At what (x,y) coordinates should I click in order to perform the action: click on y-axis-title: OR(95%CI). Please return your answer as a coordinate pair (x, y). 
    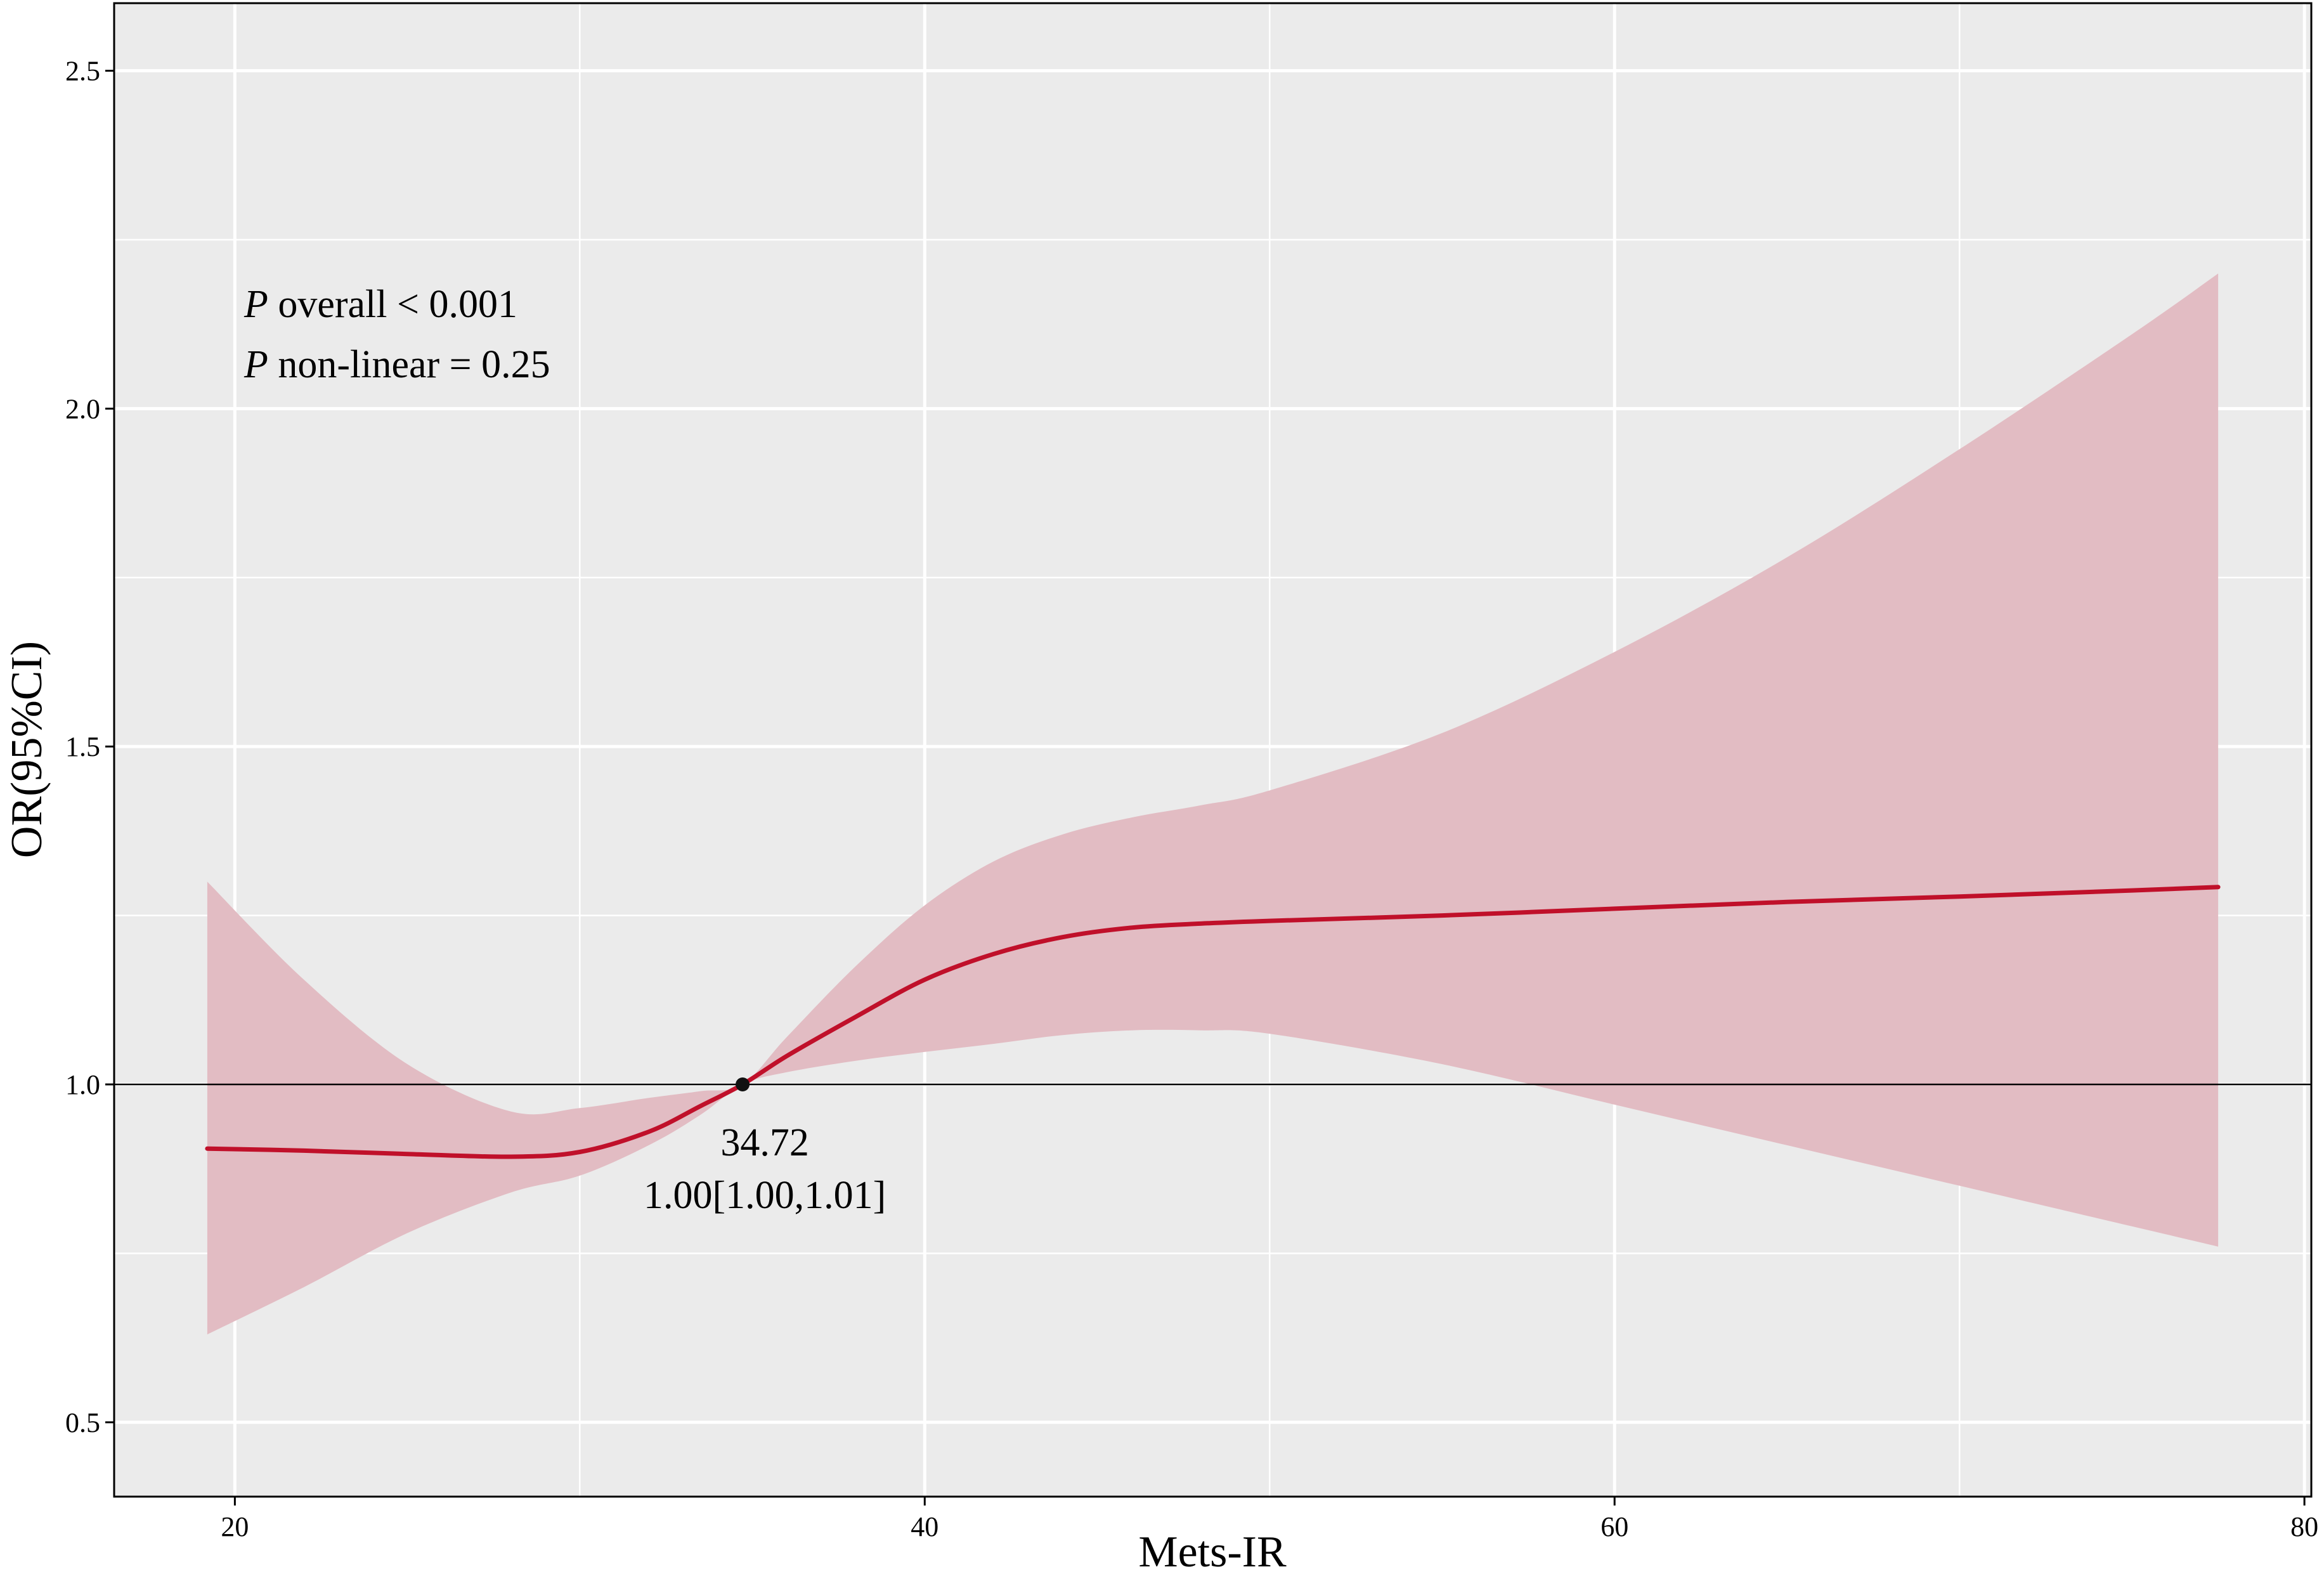
    Looking at the image, I should click on (27, 749).